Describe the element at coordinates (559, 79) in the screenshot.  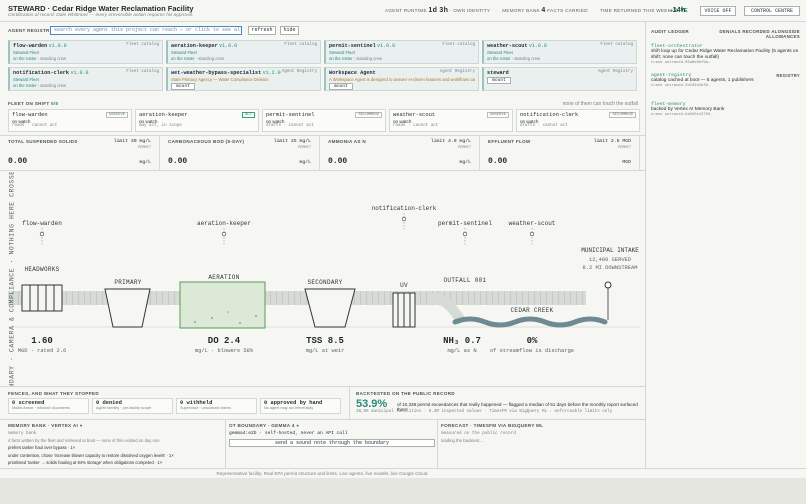
I see `agent-card: steward Agent Registry mount` at that location.